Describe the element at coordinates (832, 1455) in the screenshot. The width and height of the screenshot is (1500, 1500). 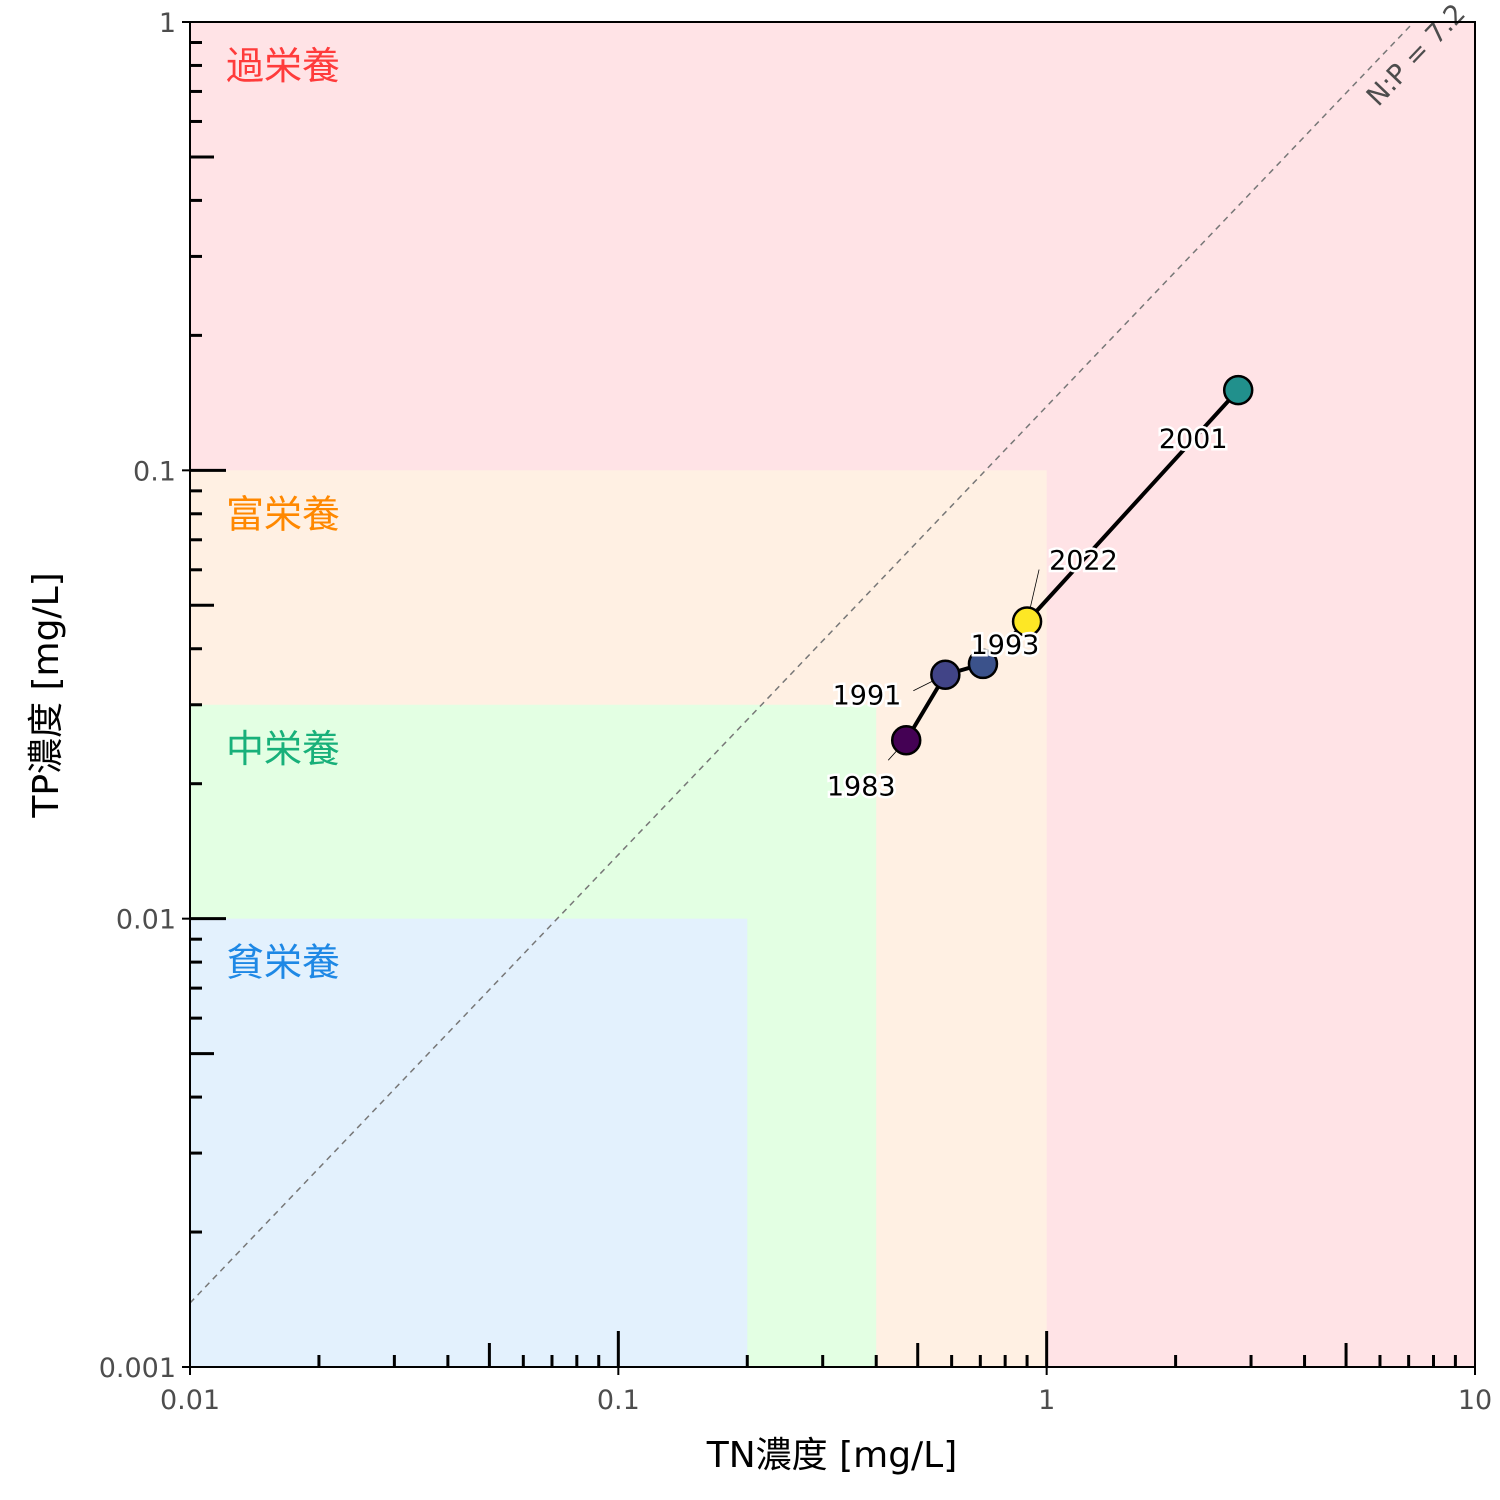
I see `x-axis-title: TN濃度 [mg/L]` at that location.